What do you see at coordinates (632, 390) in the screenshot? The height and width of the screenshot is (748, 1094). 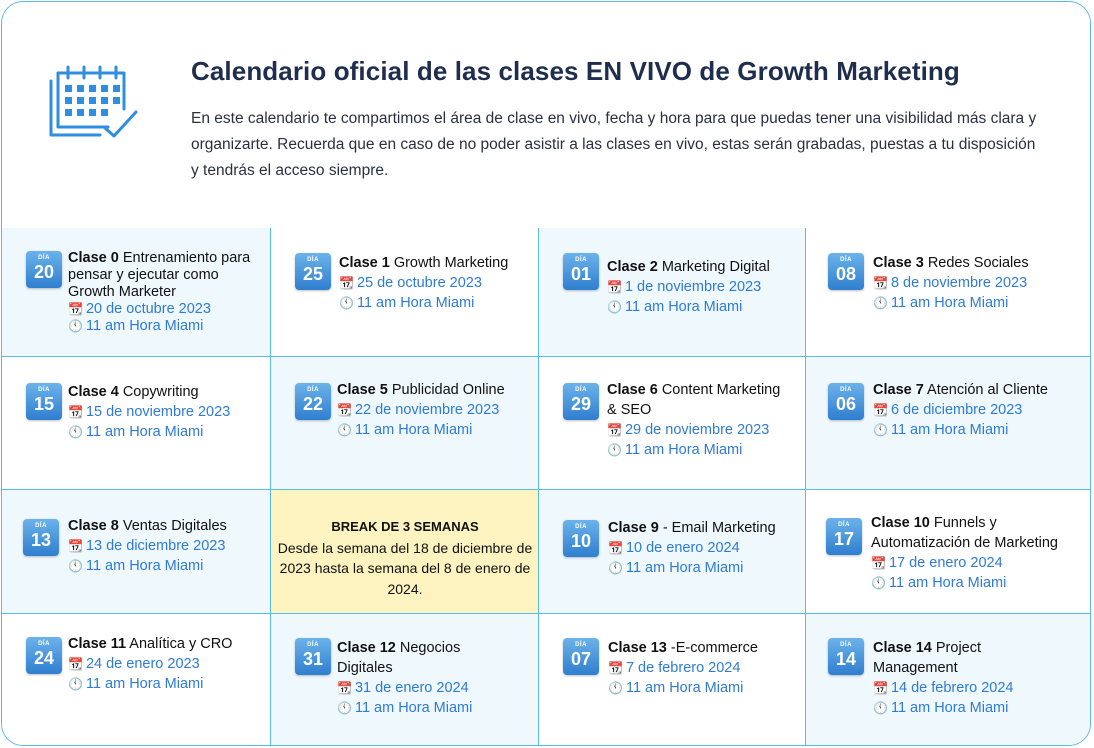 I see `class-label: Clase 6` at bounding box center [632, 390].